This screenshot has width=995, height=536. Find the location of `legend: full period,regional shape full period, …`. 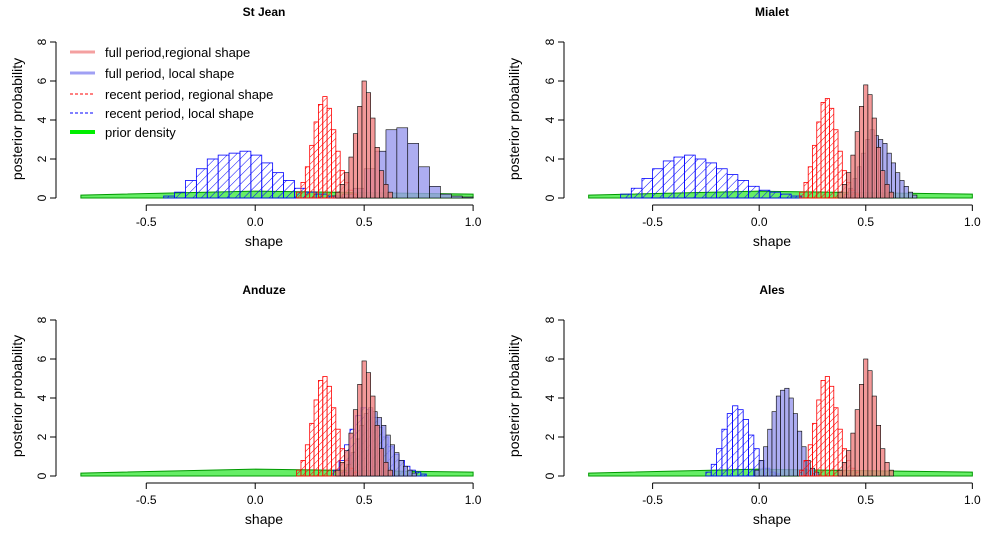

legend: full period,regional shape full period, … is located at coordinates (171, 92).